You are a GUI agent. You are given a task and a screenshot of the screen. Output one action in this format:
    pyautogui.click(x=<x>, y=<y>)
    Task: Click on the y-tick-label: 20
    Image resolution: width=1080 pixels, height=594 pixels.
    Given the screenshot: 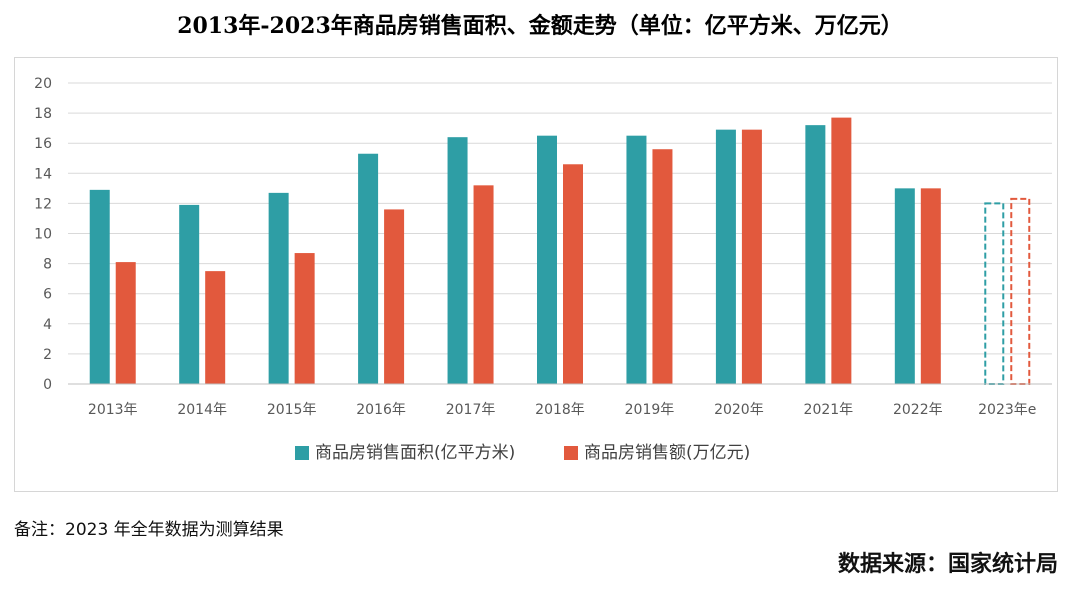 What is the action you would take?
    pyautogui.click(x=43, y=84)
    